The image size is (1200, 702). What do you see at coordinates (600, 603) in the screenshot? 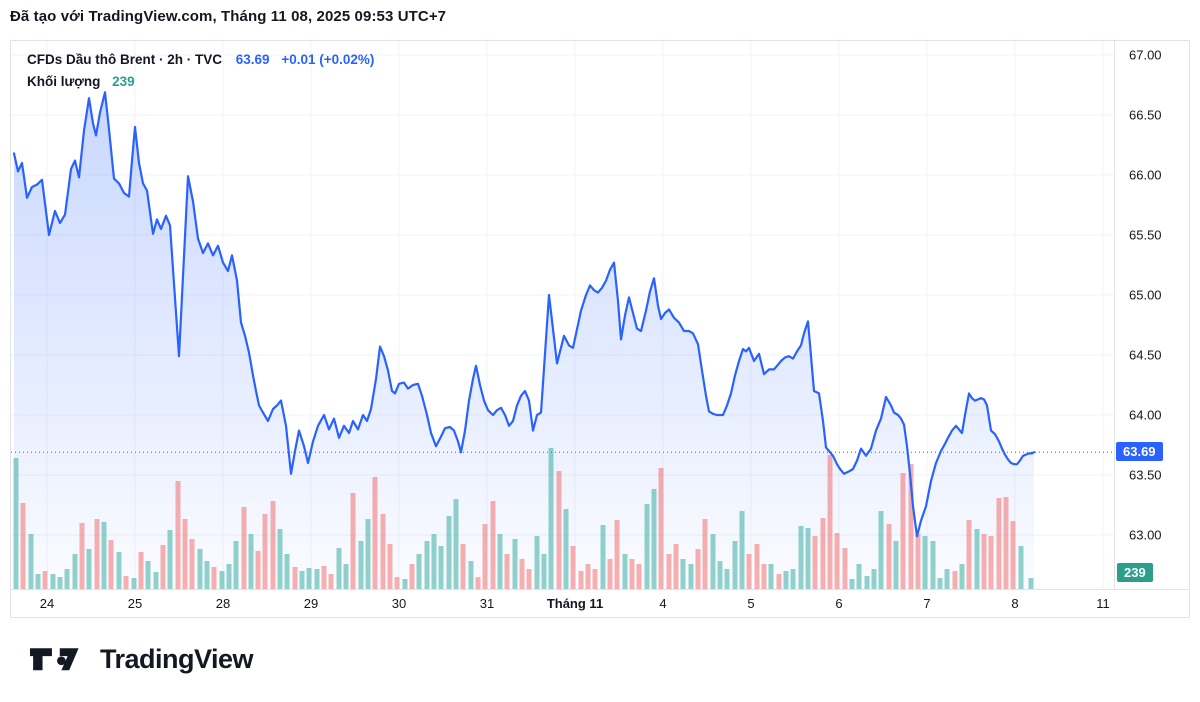
I see `time-axis: 24 25 28 29 30 31 Tháng 11 4 5 6 7 8 11` at bounding box center [600, 603].